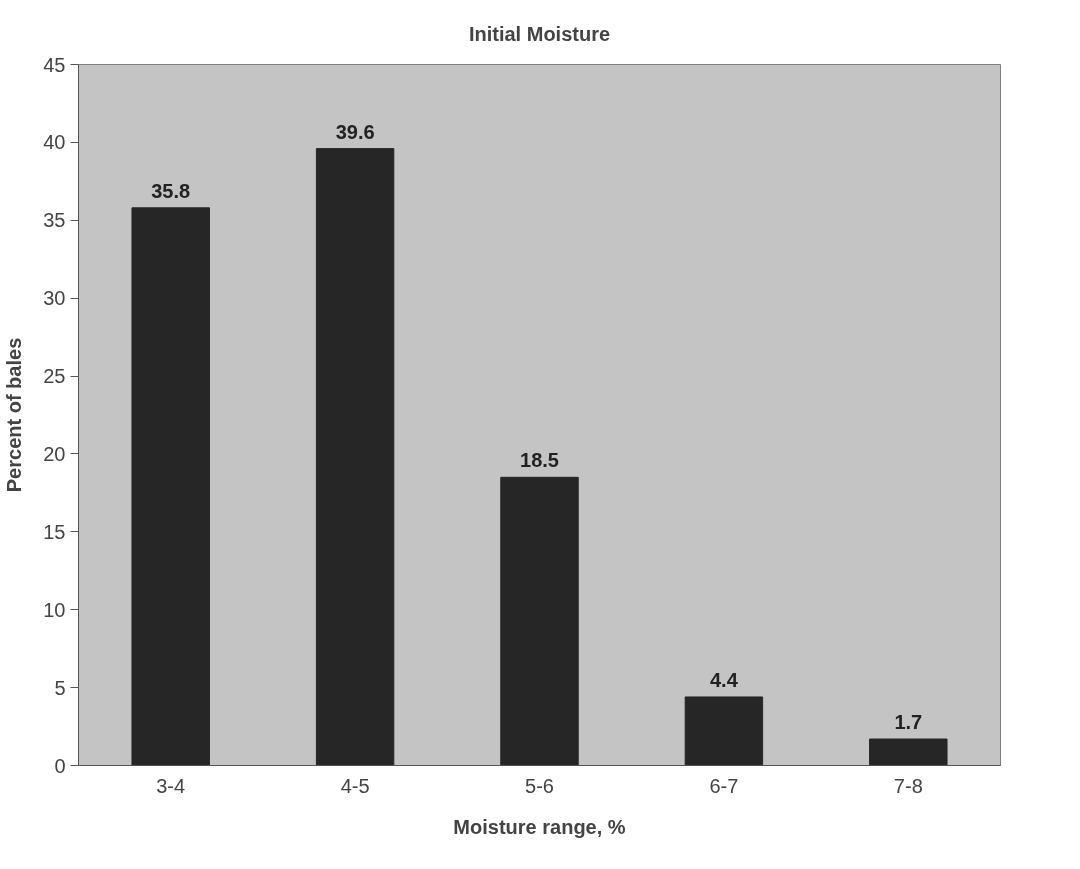 Image resolution: width=1080 pixels, height=869 pixels. Describe the element at coordinates (539, 460) in the screenshot. I see `data-label: 18.5` at that location.